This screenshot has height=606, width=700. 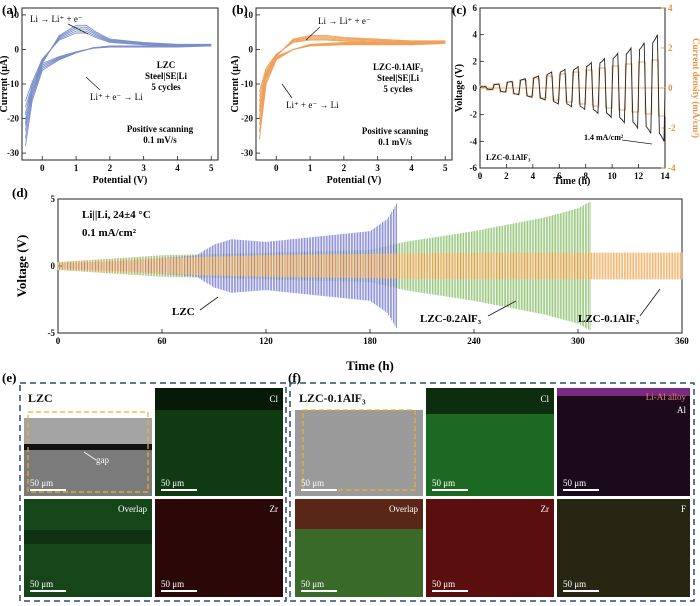 I want to click on panel-e-sem-roi, so click(x=88, y=452).